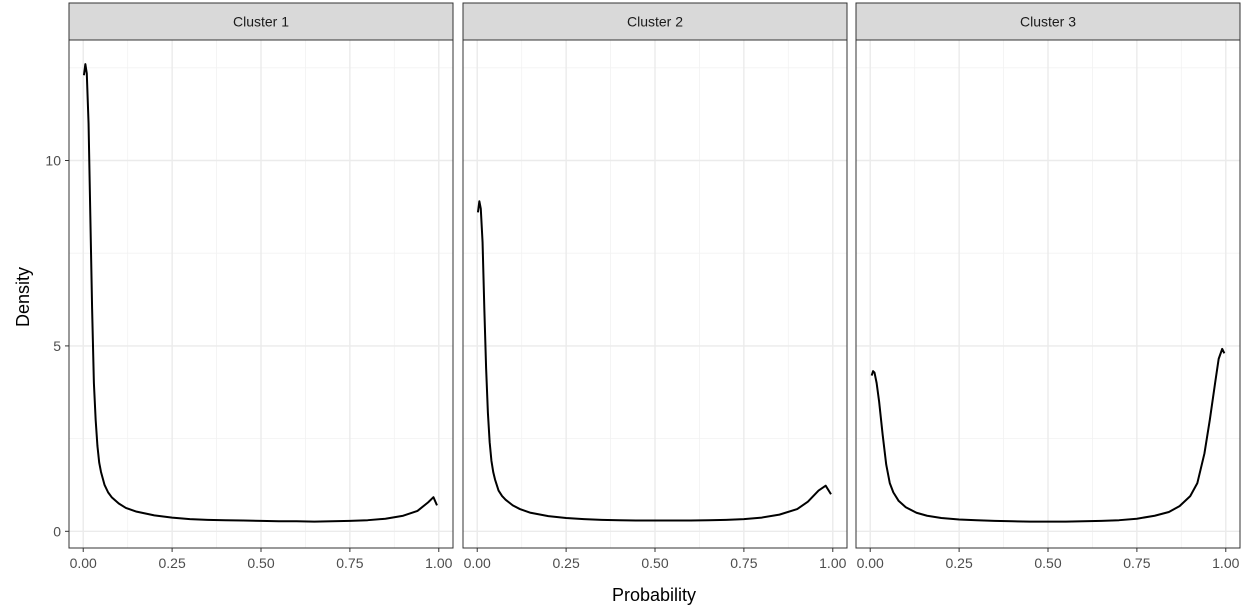 Image resolution: width=1247 pixels, height=607 pixels. I want to click on density-line, so click(1048, 435).